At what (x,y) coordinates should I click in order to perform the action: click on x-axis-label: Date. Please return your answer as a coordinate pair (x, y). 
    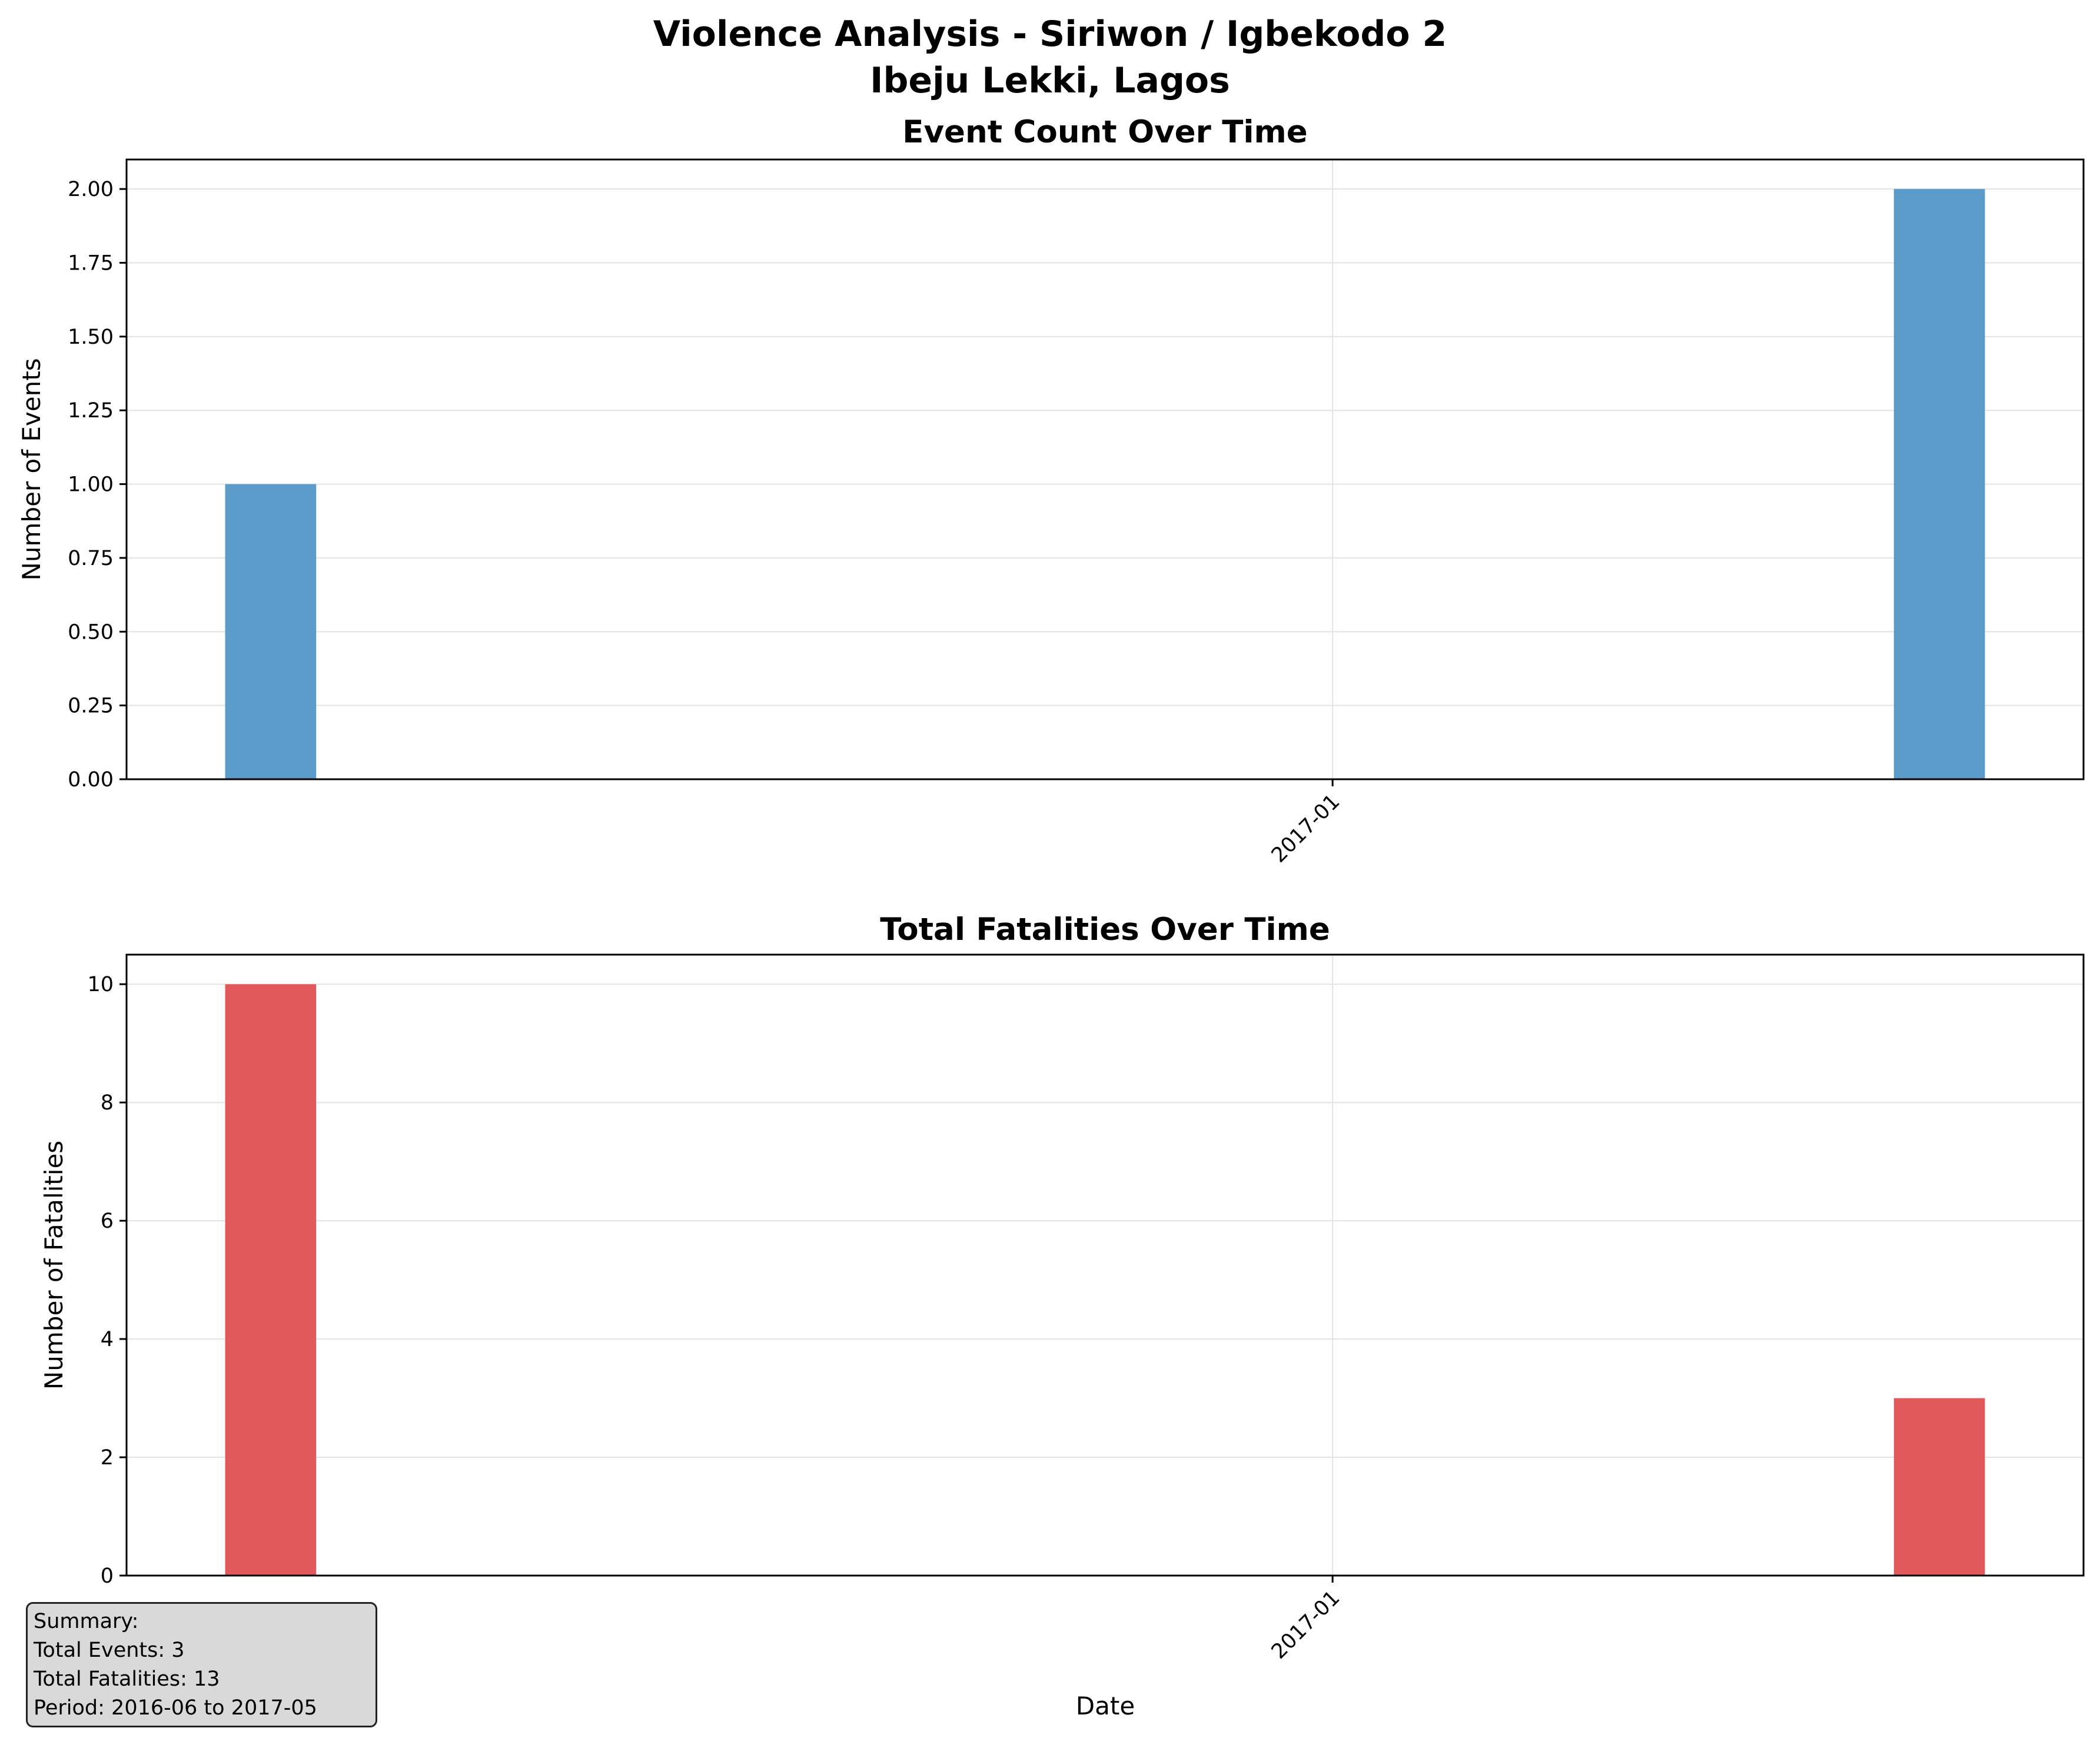
    Looking at the image, I should click on (1105, 1706).